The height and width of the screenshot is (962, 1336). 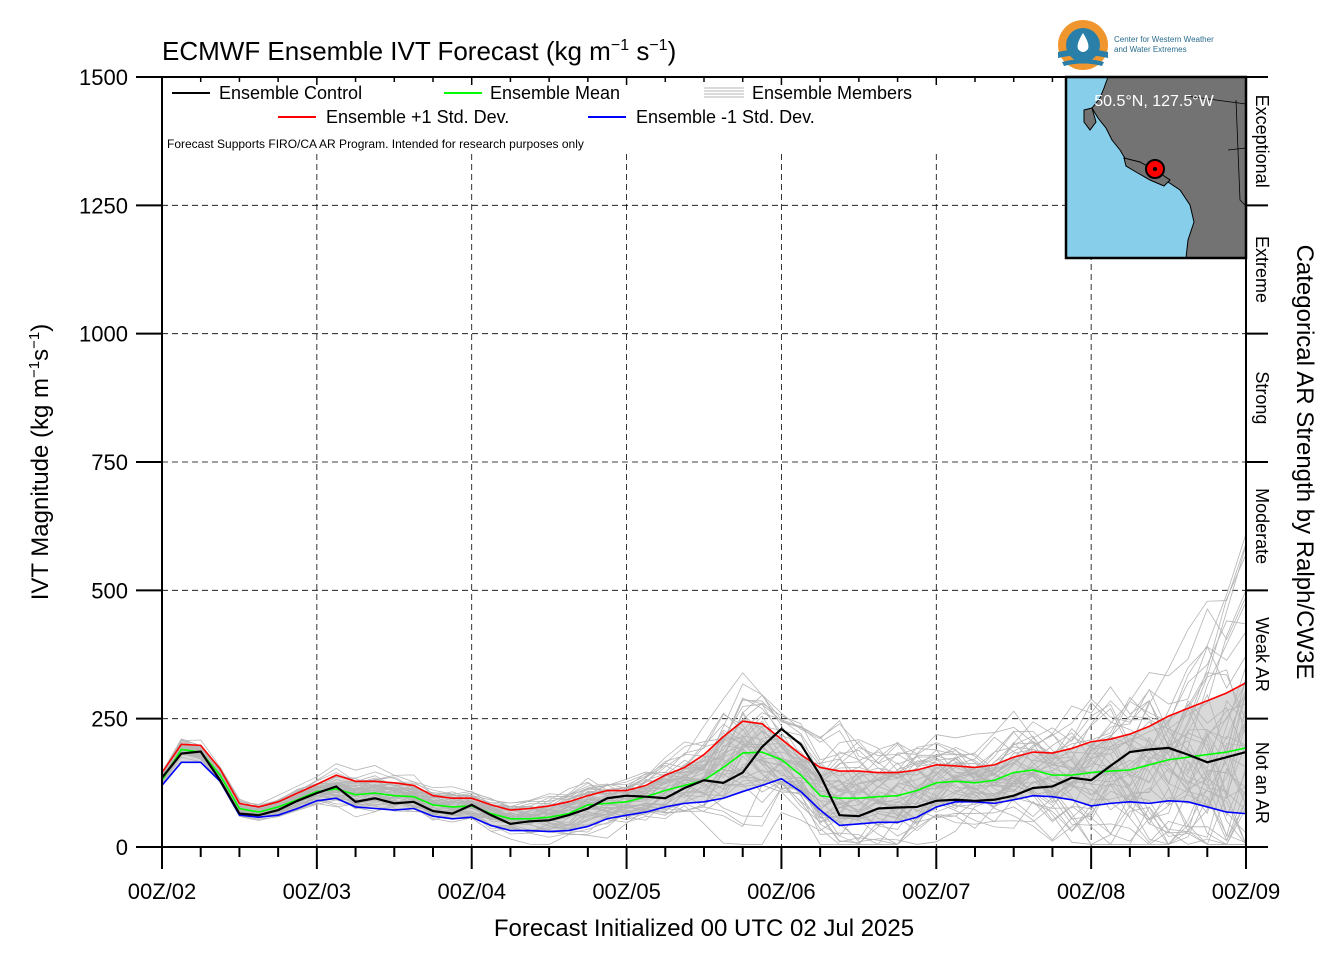 What do you see at coordinates (1262, 397) in the screenshot?
I see `category-label: Strong` at bounding box center [1262, 397].